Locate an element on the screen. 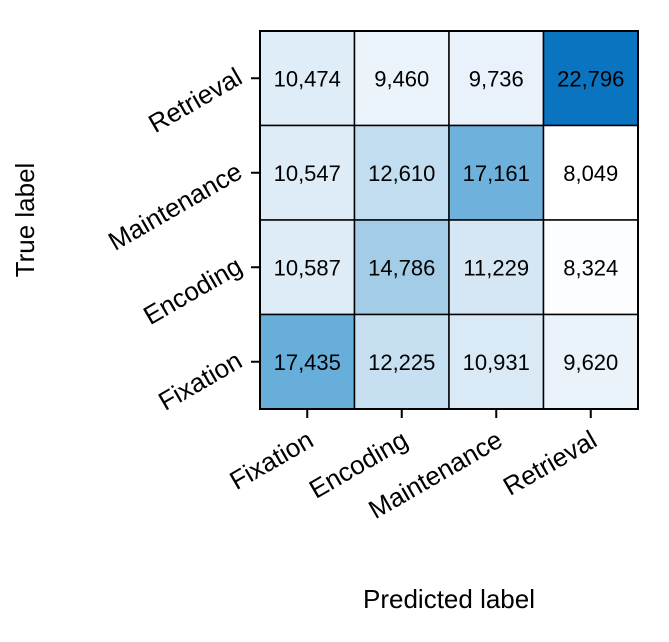 The width and height of the screenshot is (669, 642). cell-value-label: 11,229 is located at coordinates (496, 267).